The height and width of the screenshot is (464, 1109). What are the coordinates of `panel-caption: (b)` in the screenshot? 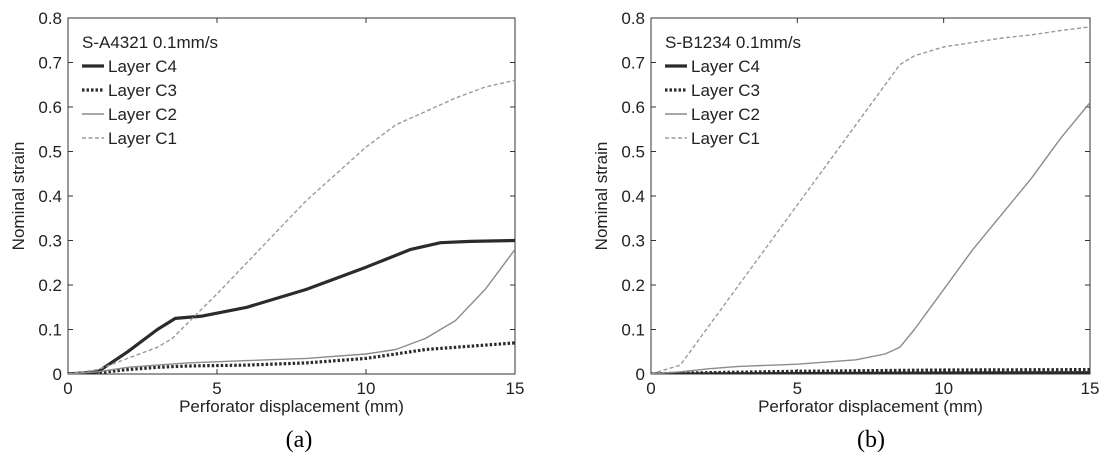 It's located at (871, 440).